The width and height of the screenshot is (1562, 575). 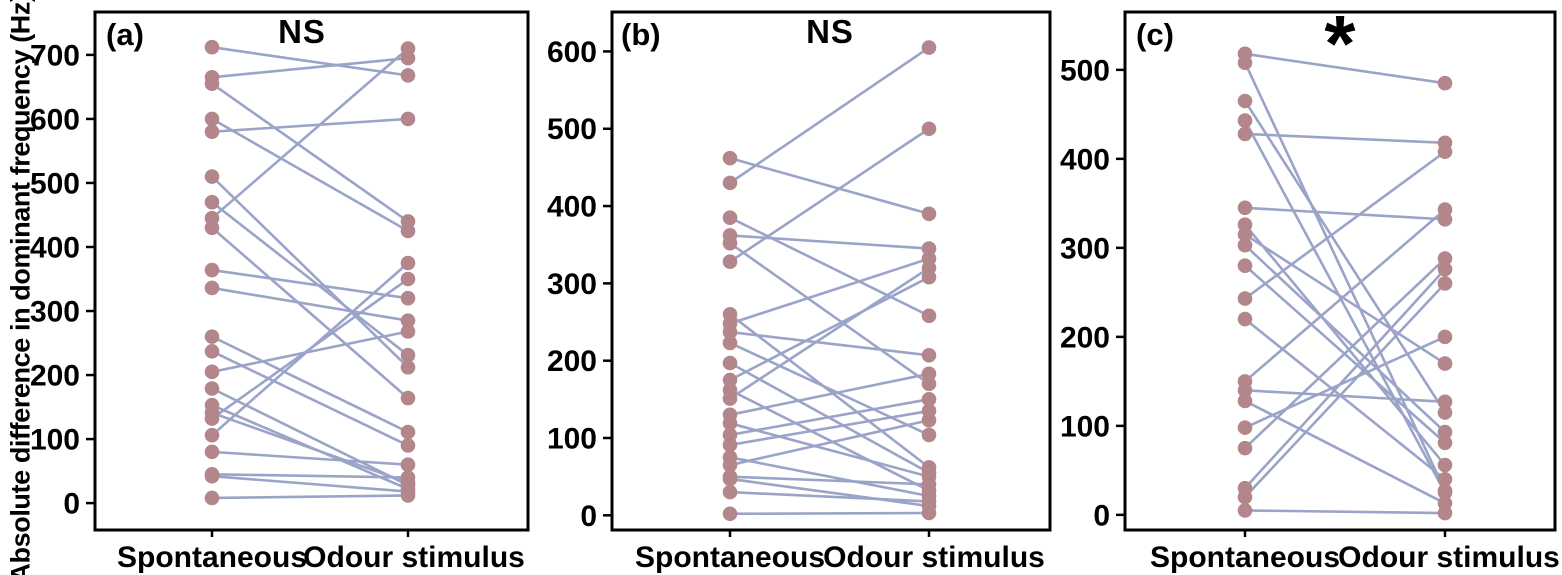 I want to click on x-tick-label-spontaneous-a: Spontaneous, so click(x=212, y=557).